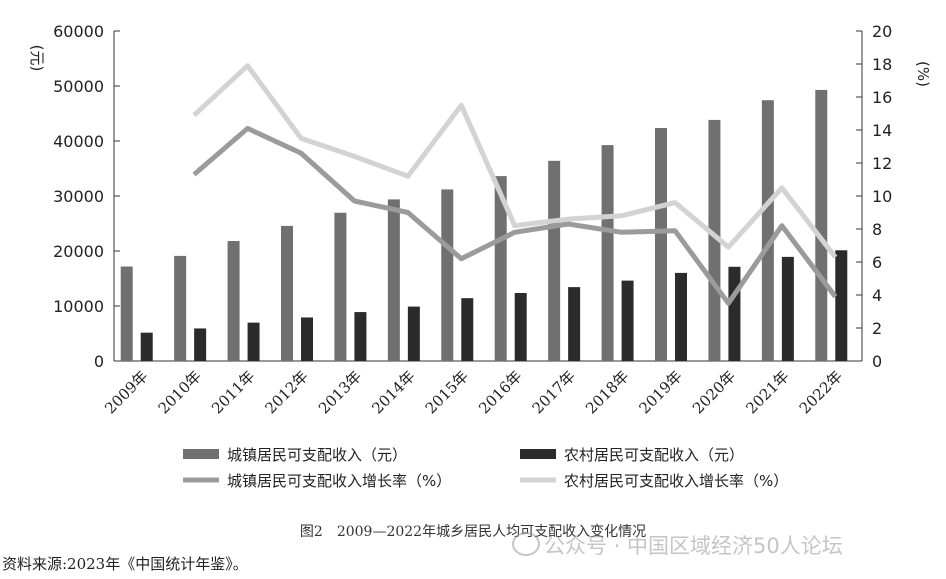 Image resolution: width=946 pixels, height=579 pixels. I want to click on legend-label: 农村居民可支配收入增长率（%）, so click(676, 481).